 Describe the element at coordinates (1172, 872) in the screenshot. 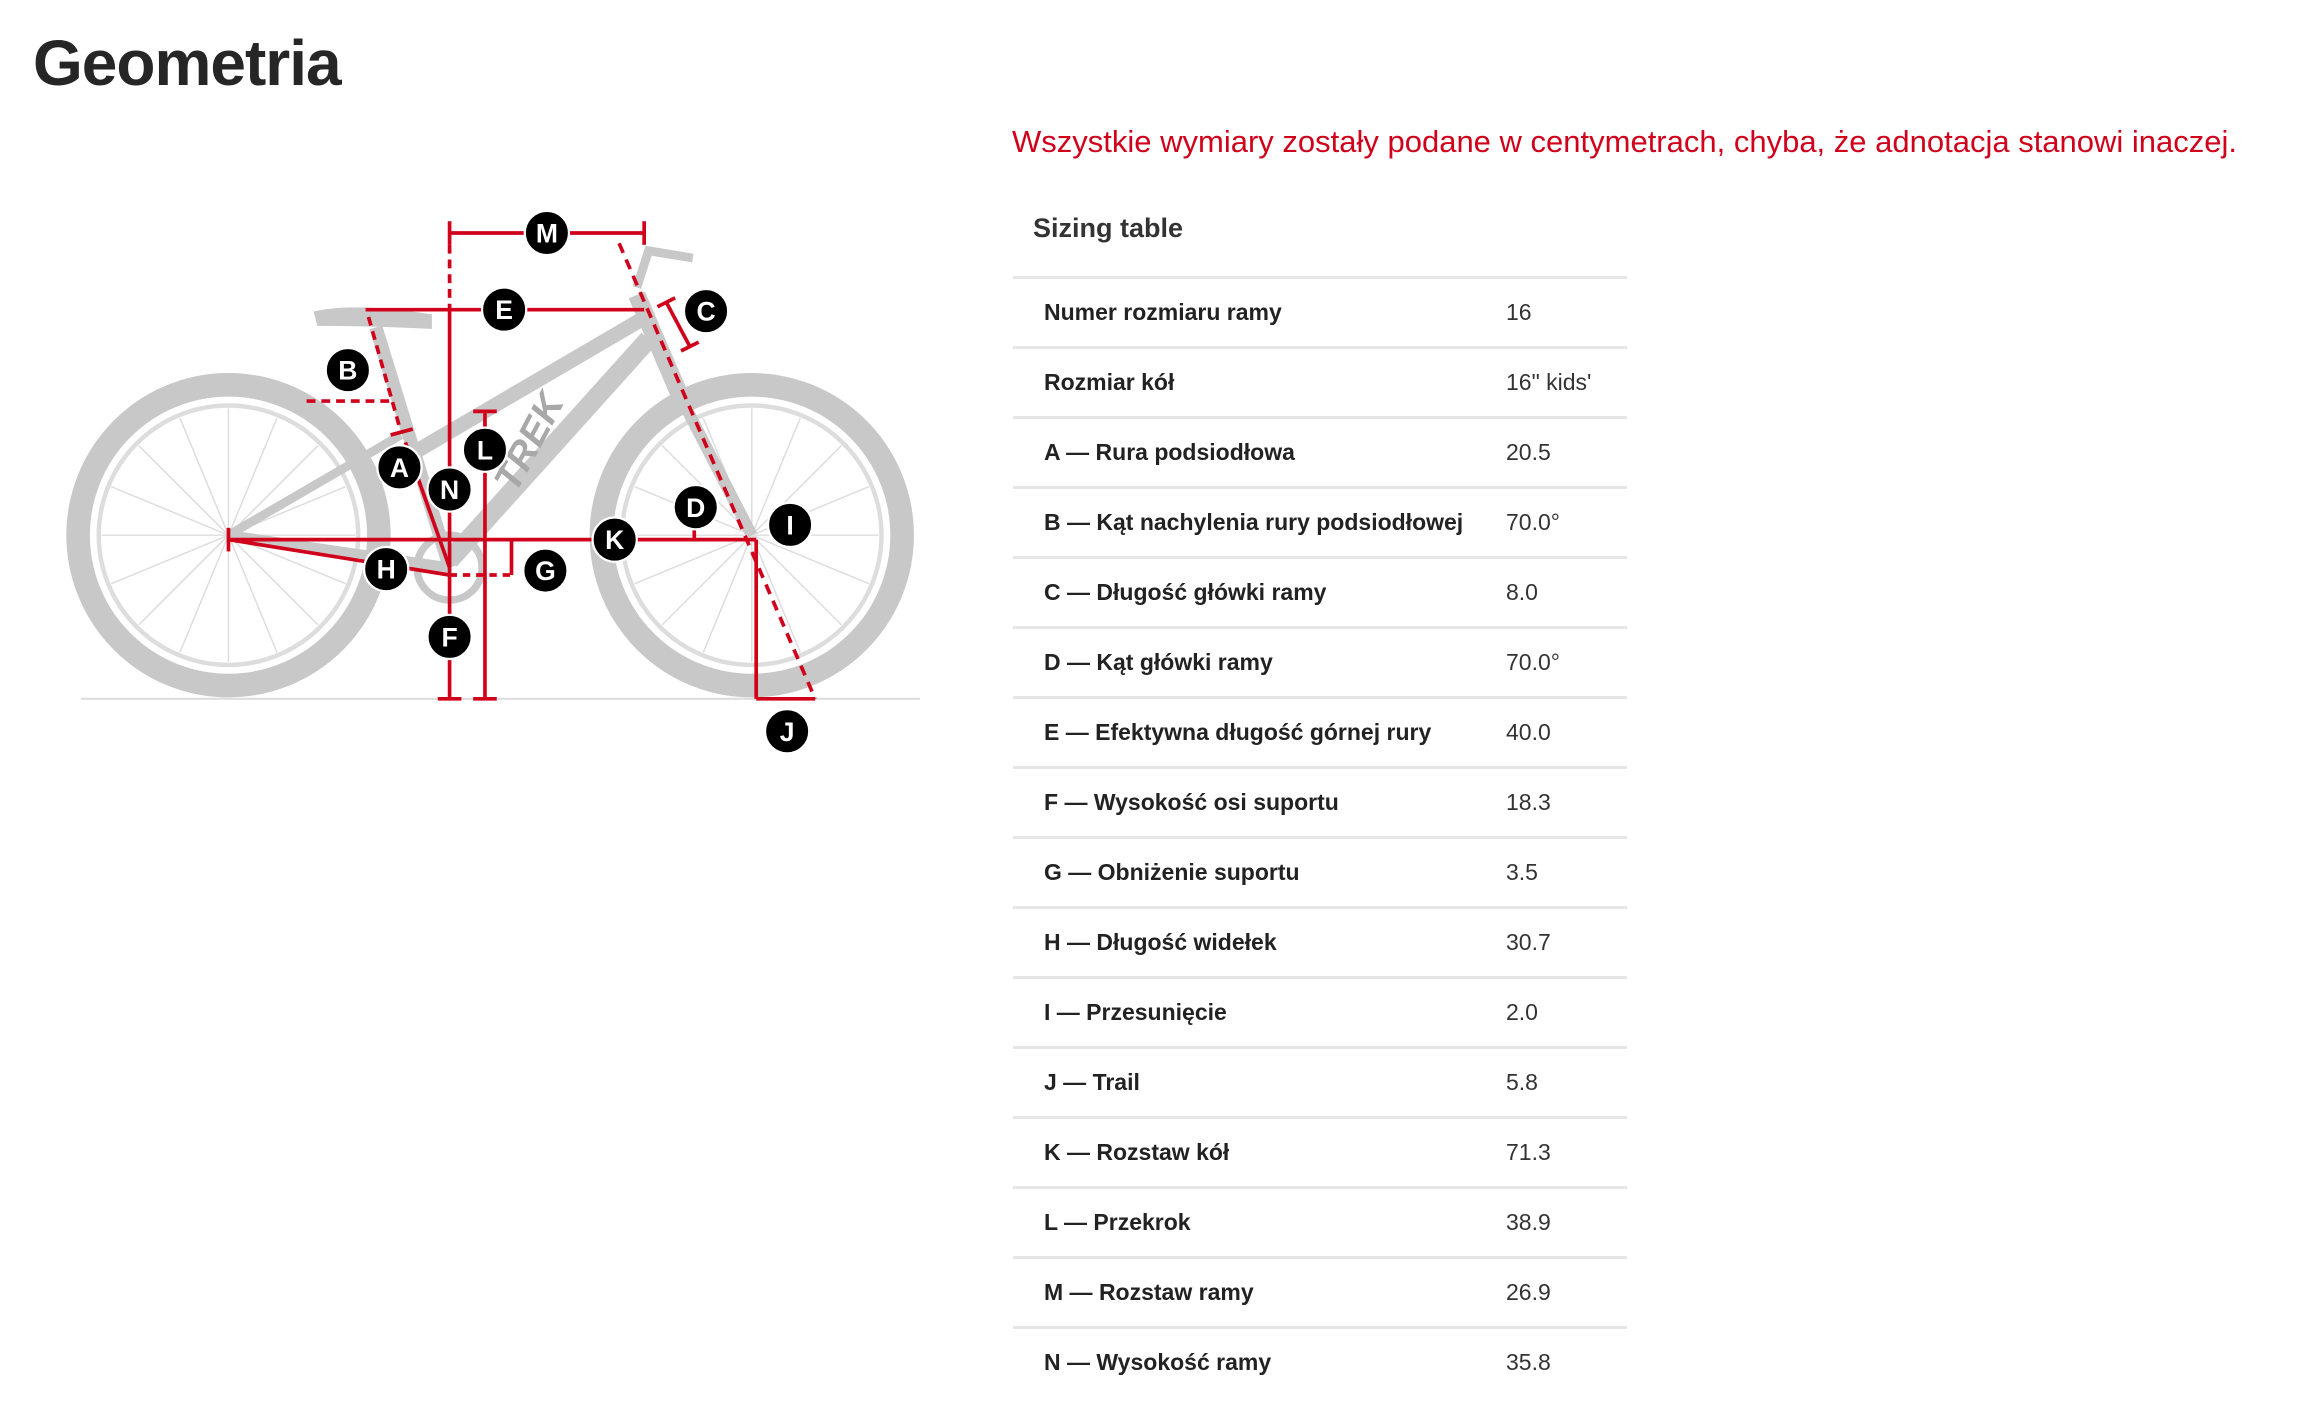

I see `row-label: G — Obniżenie suportu` at that location.